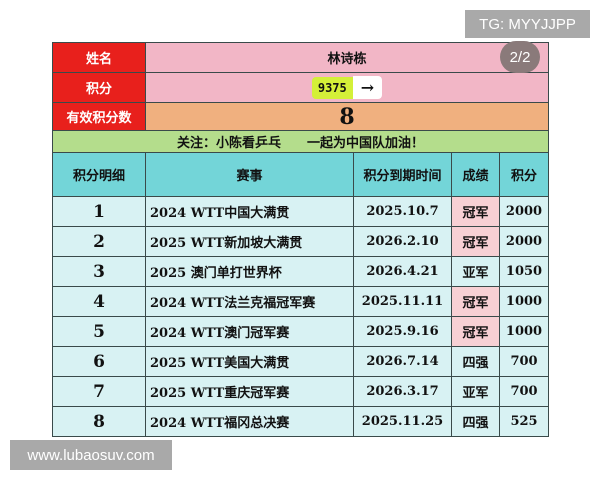 The image size is (600, 480). What do you see at coordinates (402, 211) in the screenshot?
I see `expiry-date: 2025.10.7` at bounding box center [402, 211].